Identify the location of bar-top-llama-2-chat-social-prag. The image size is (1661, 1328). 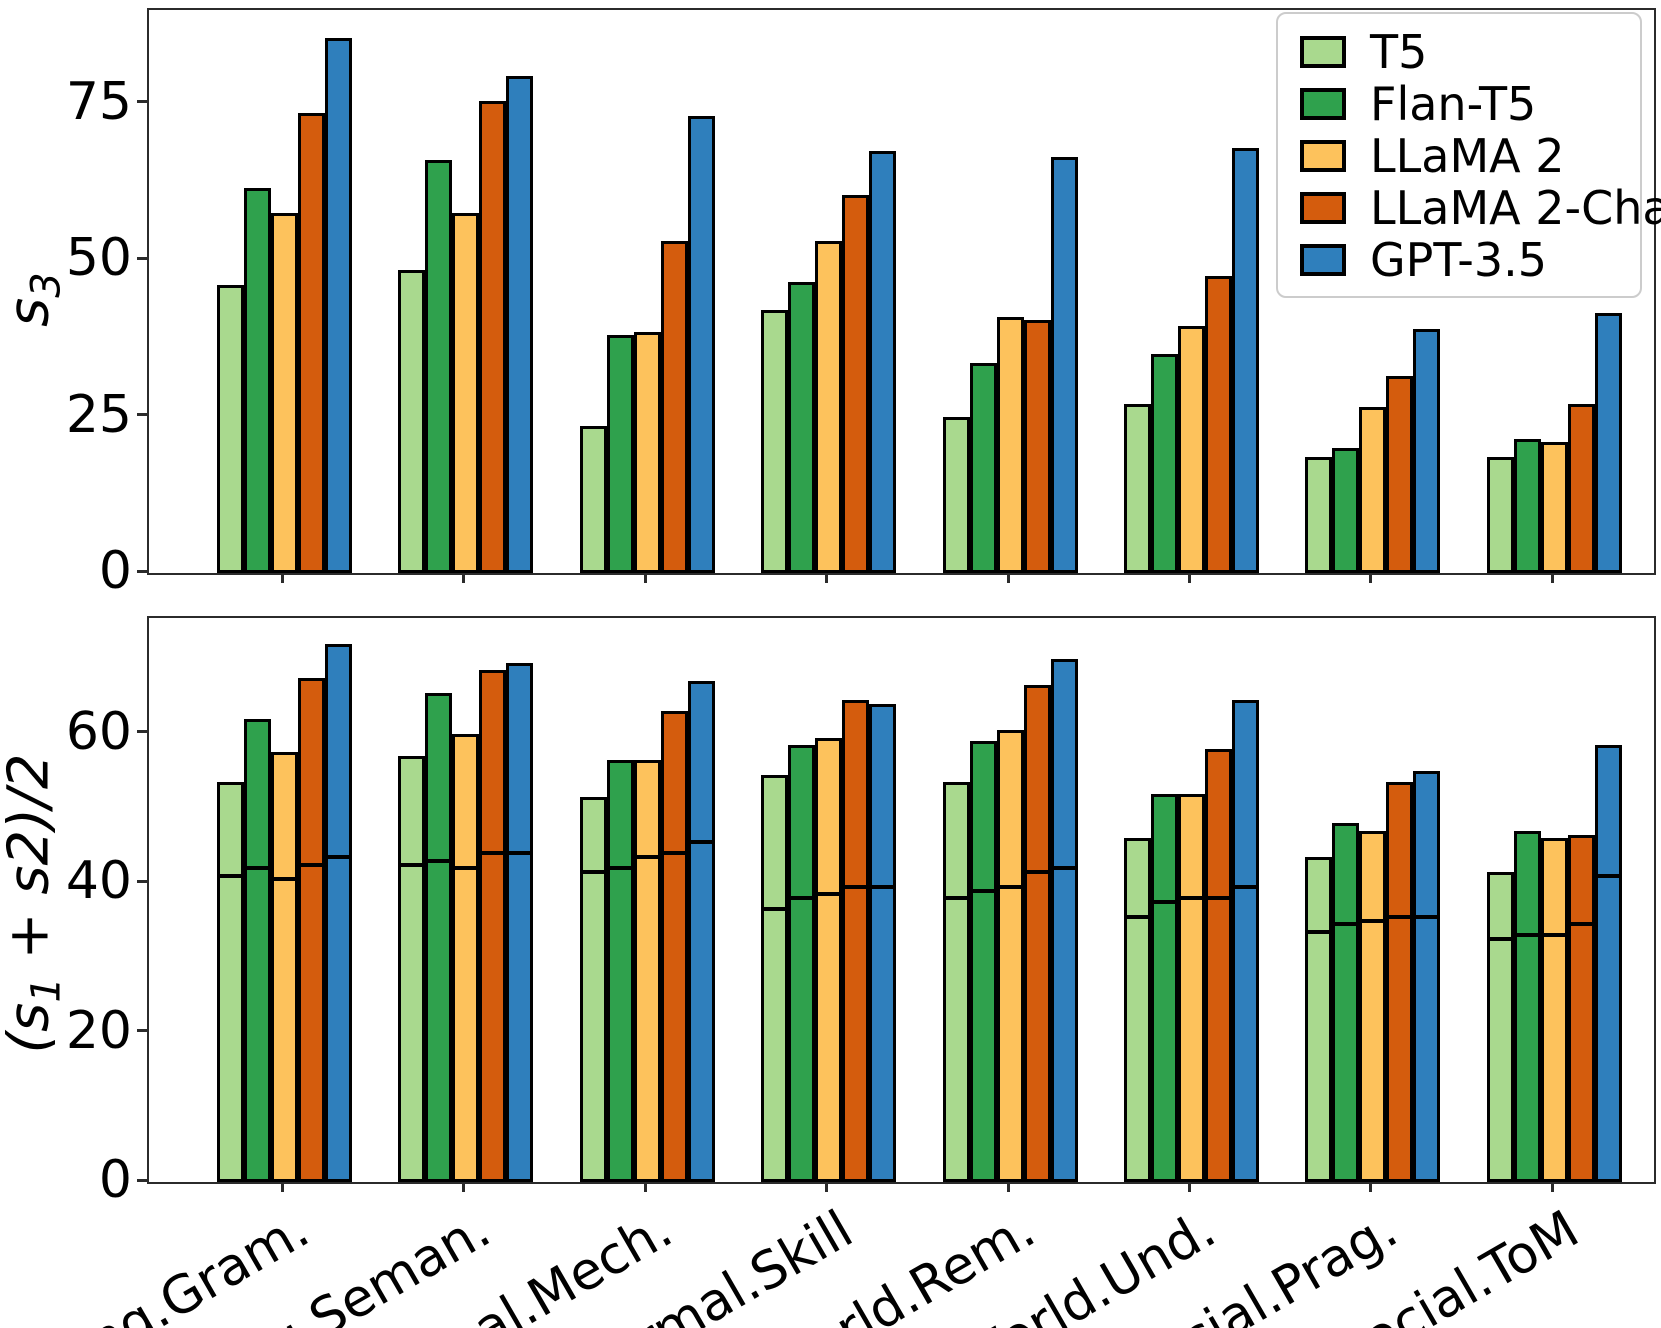
(1400, 474).